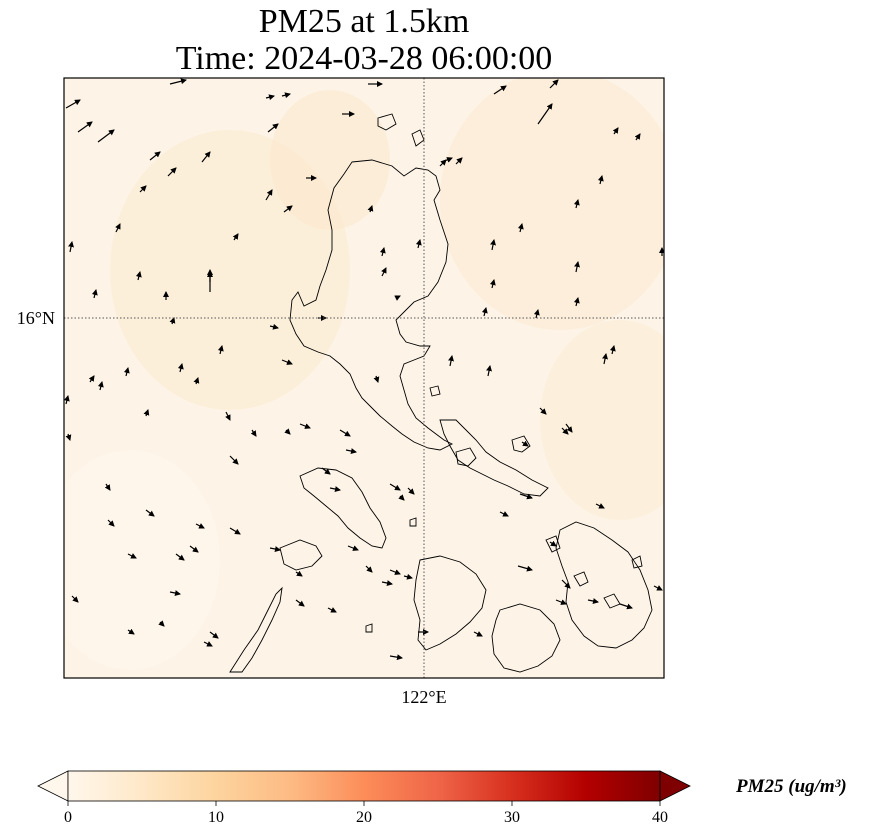 Image resolution: width=871 pixels, height=836 pixels. I want to click on colorbar-tick-label: 40, so click(660, 817).